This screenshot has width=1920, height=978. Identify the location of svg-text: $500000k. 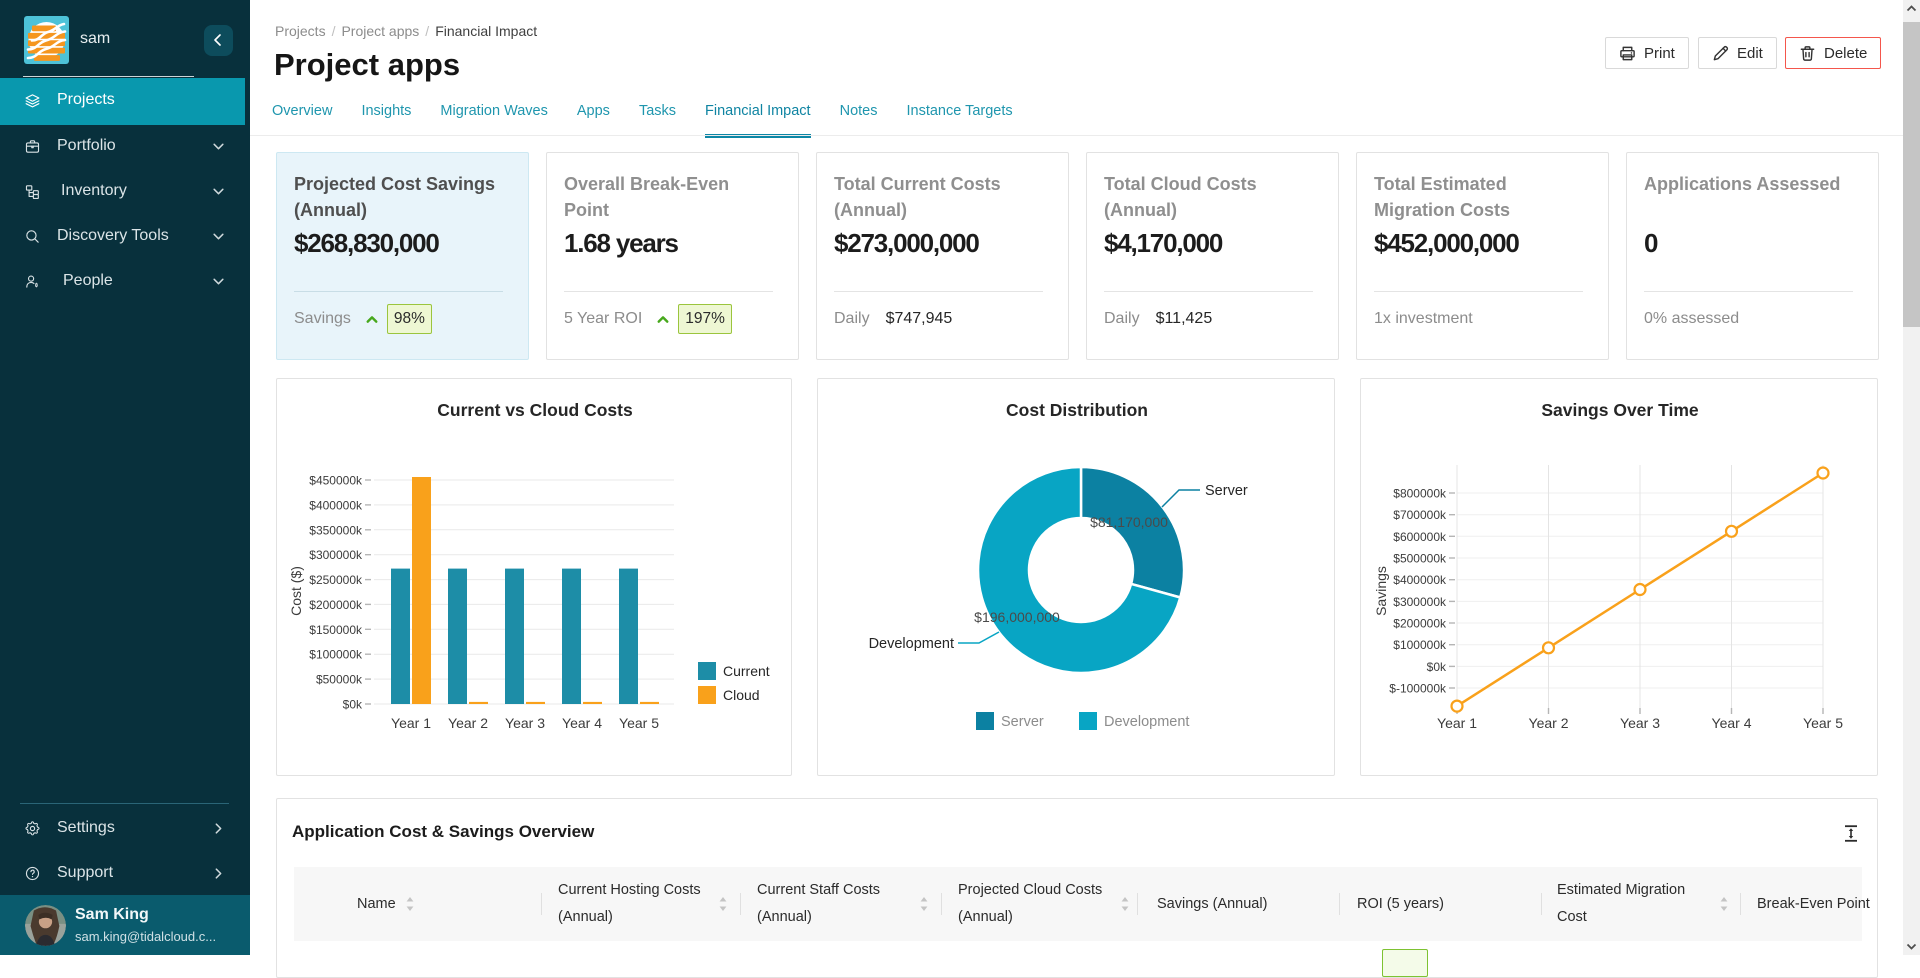
(1420, 559).